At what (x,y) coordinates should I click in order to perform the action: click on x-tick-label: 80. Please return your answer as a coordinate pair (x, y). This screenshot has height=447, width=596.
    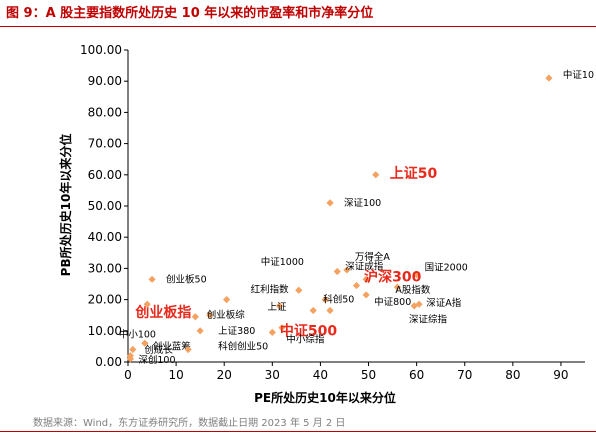
    Looking at the image, I should click on (512, 375).